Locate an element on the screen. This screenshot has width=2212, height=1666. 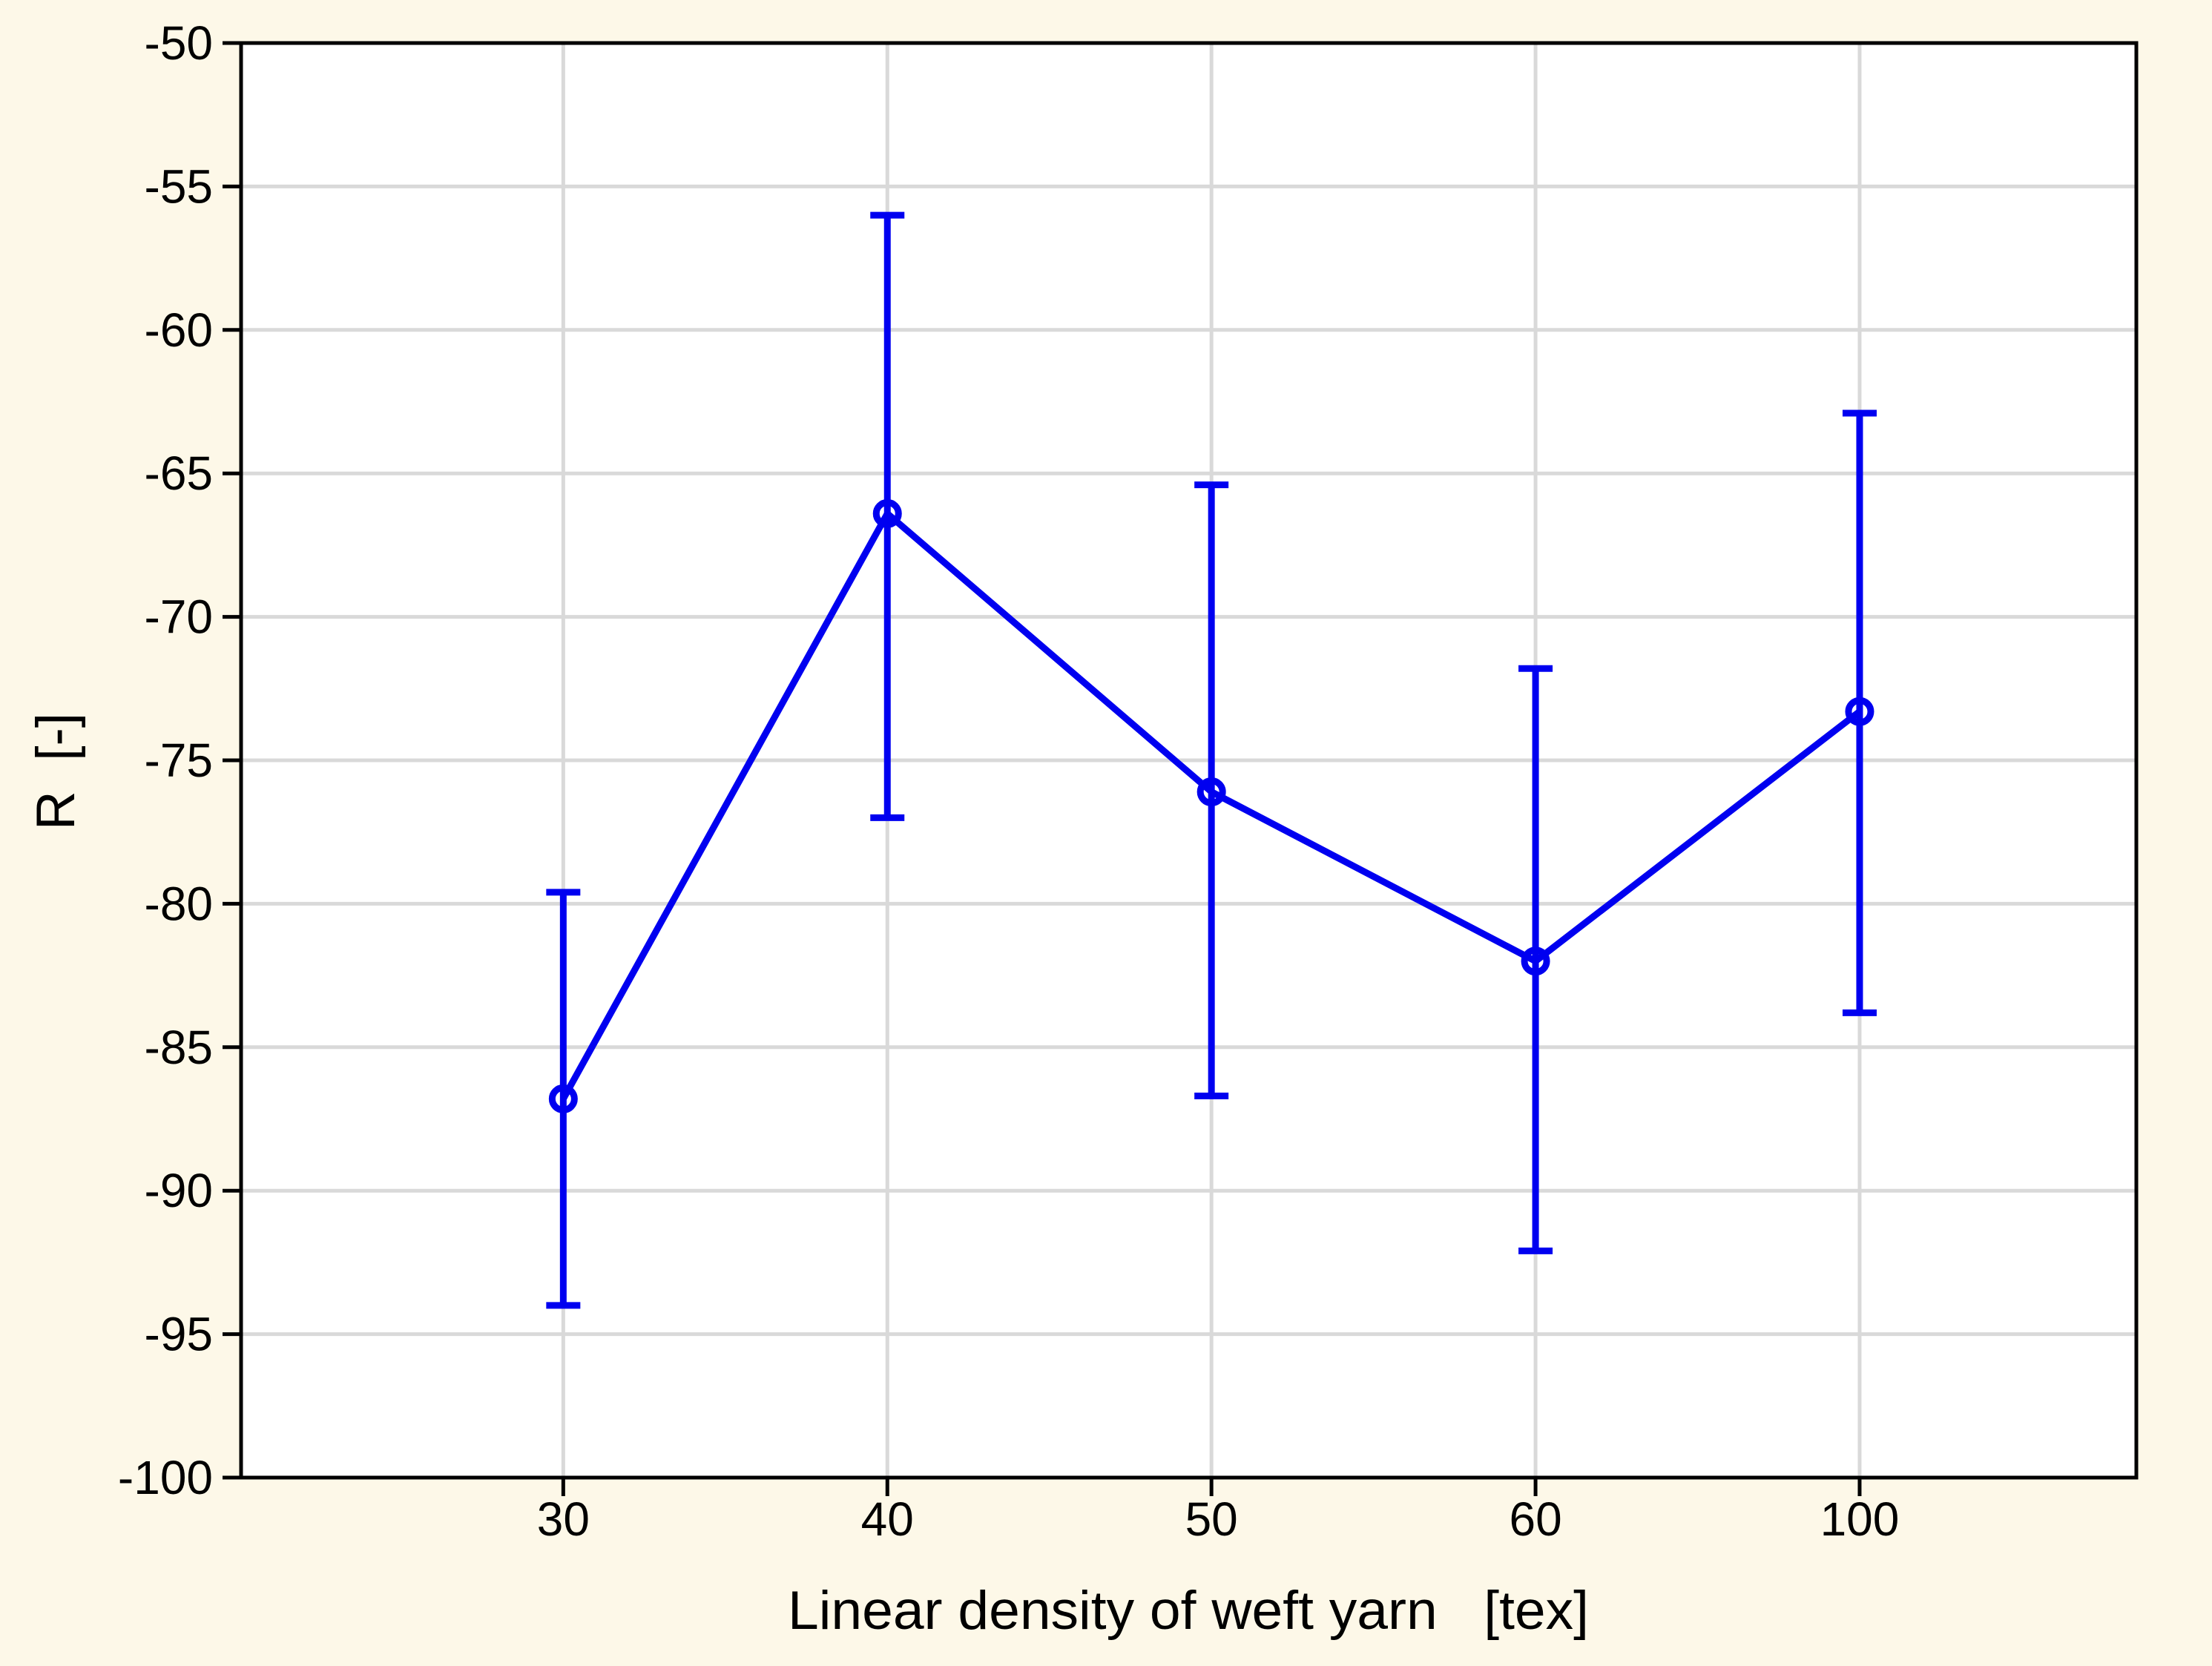
x-tick-label: 40 is located at coordinates (888, 1519).